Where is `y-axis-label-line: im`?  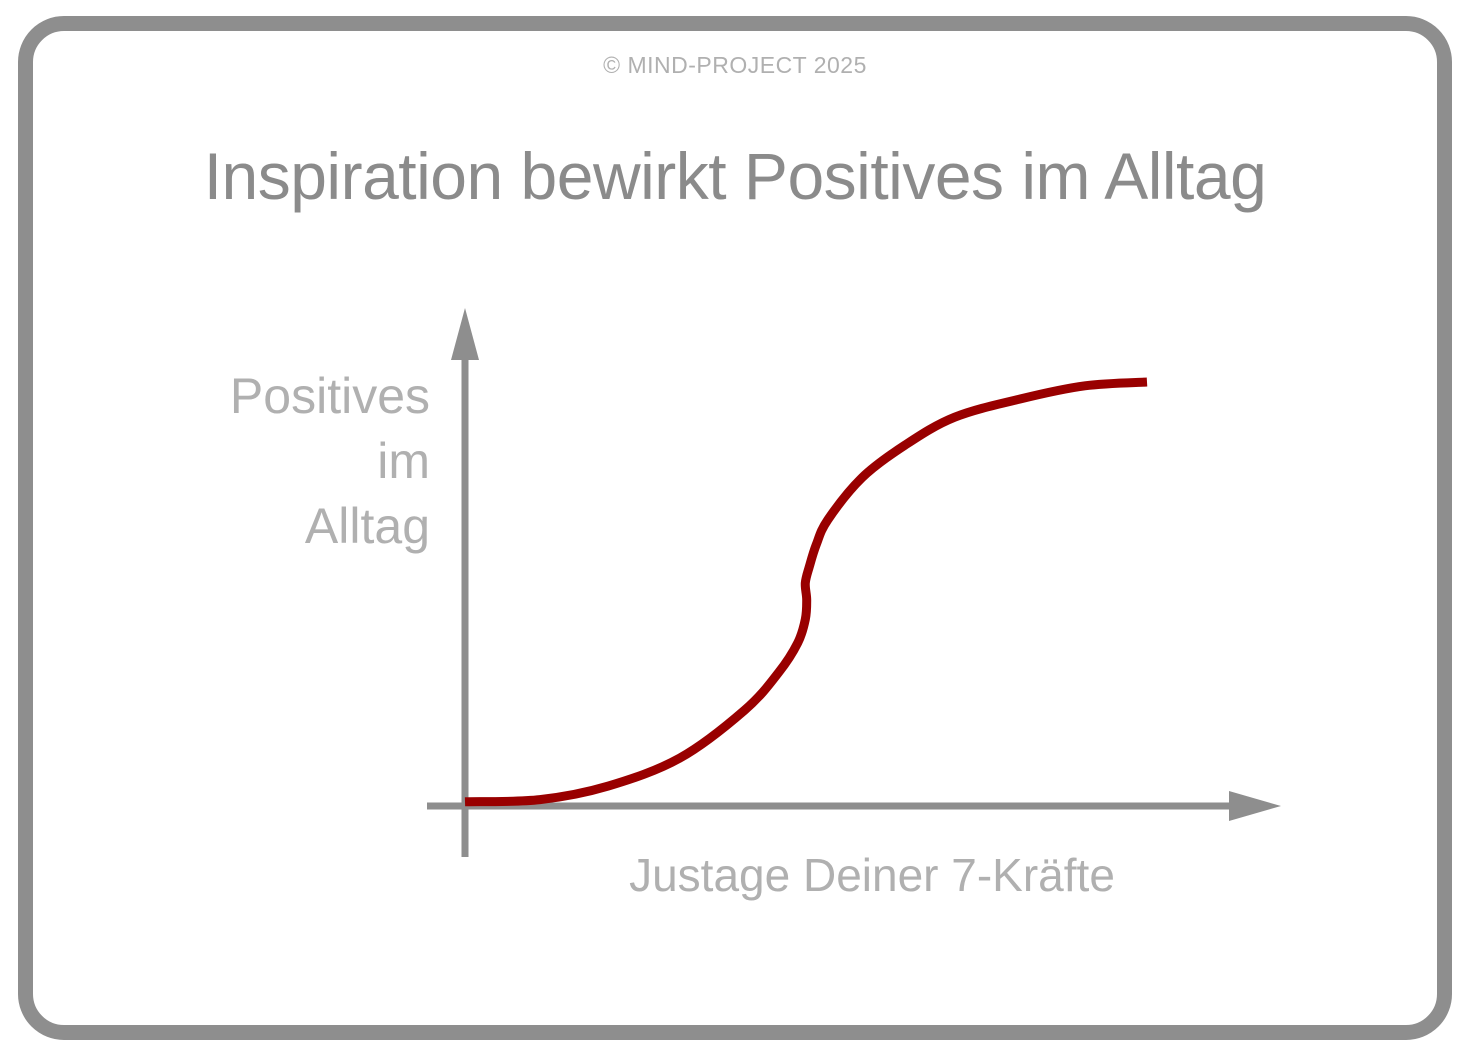
y-axis-label-line: im is located at coordinates (403, 461).